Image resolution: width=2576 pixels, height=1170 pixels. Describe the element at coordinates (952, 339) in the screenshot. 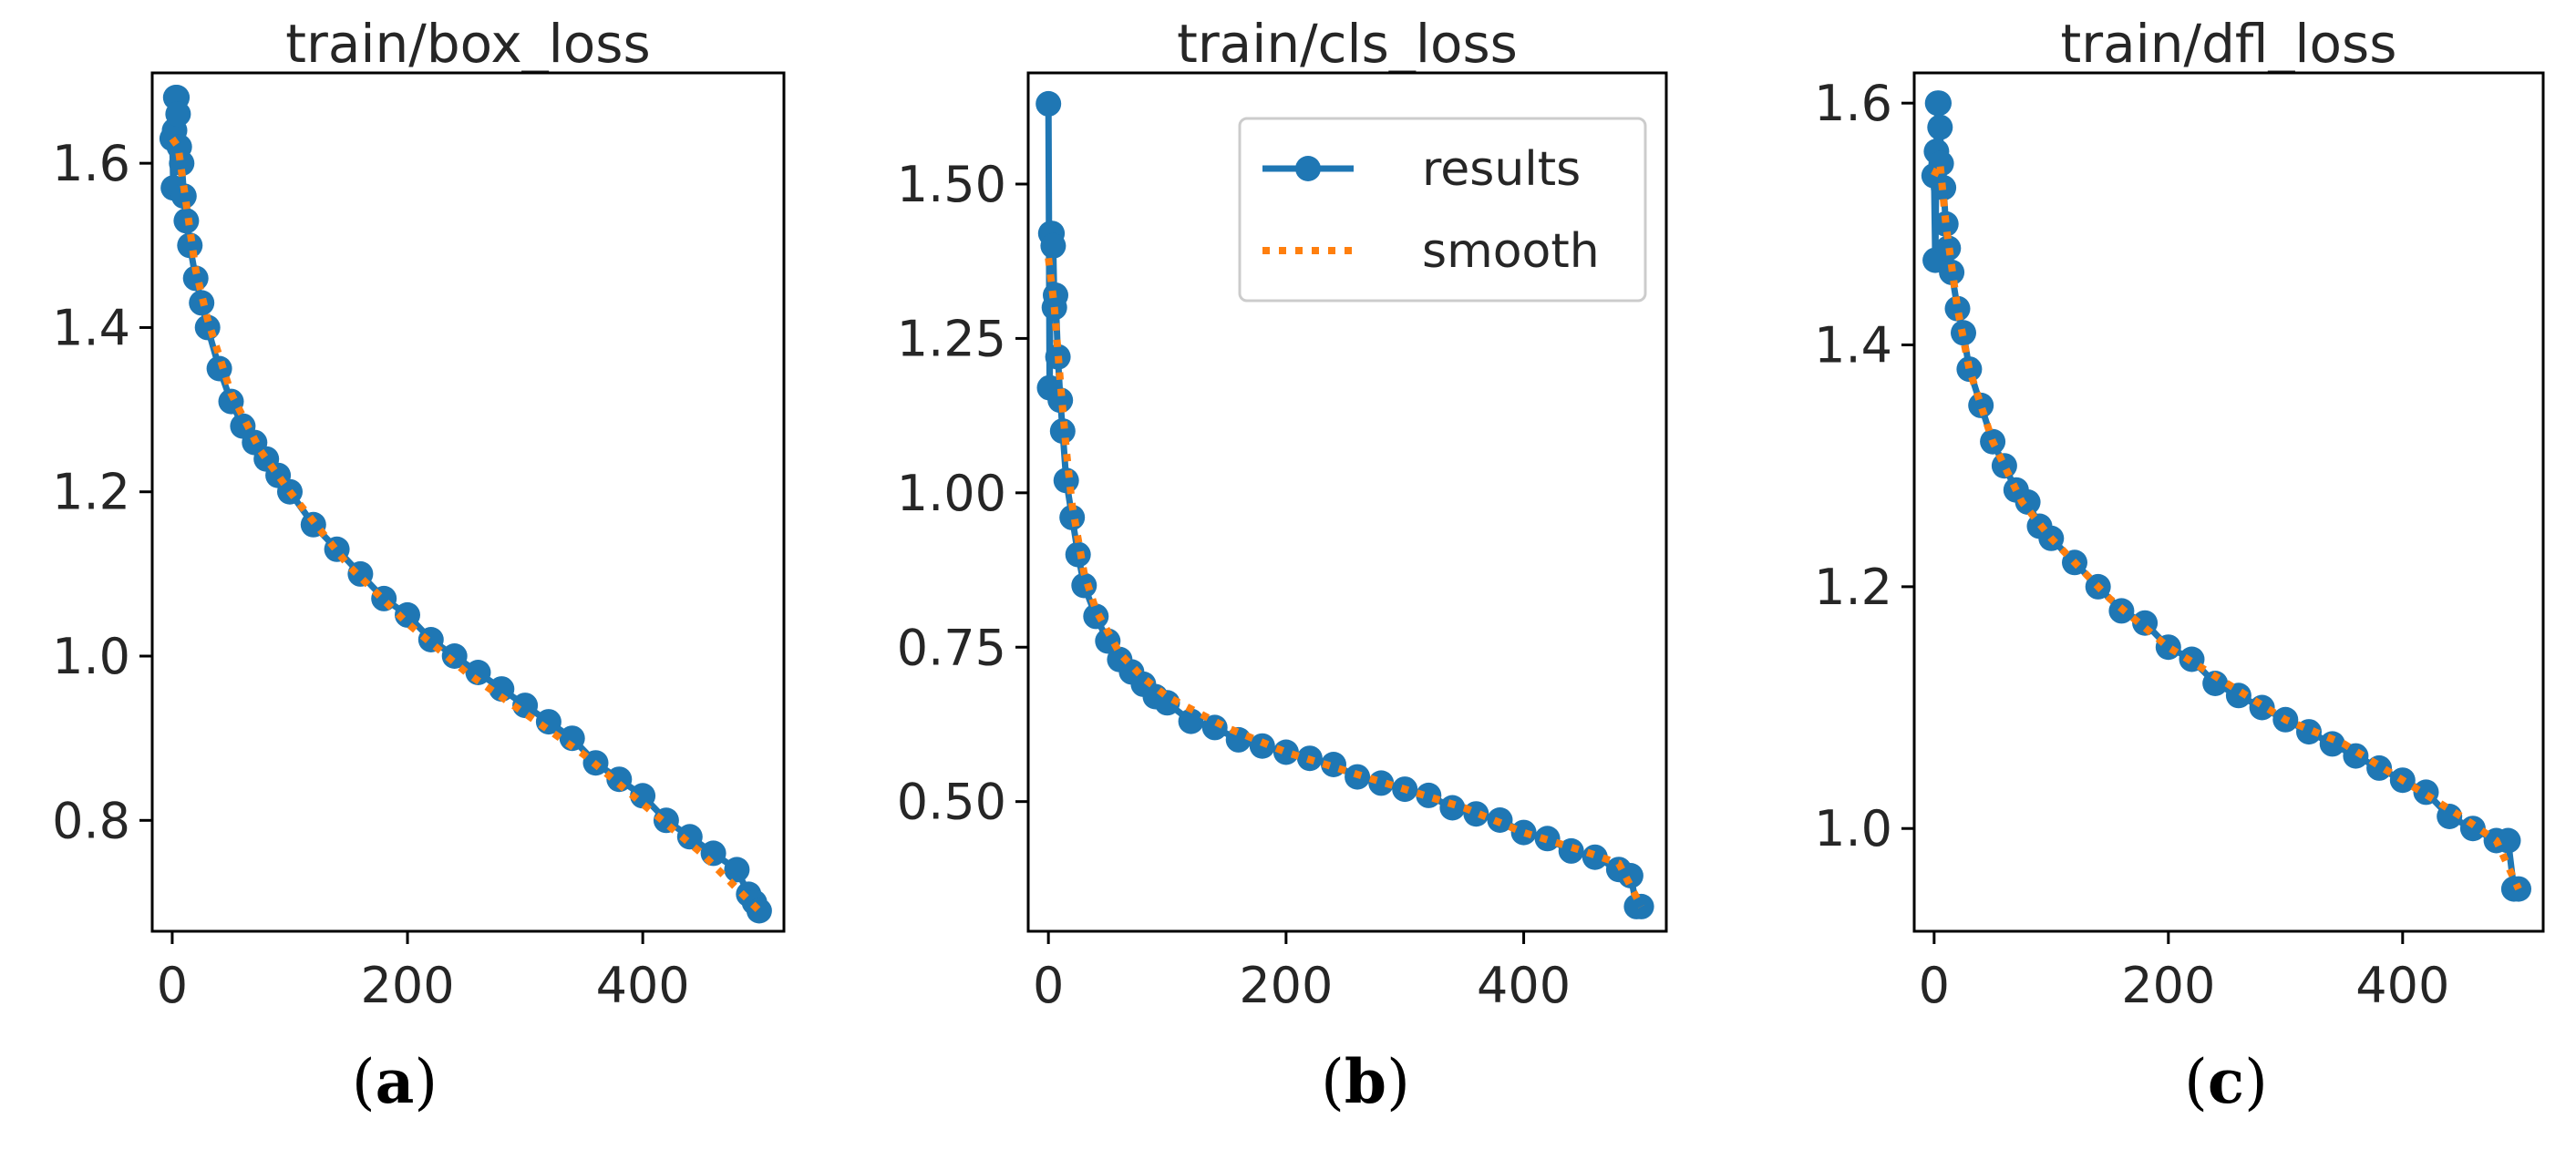

I see `y-tick-label: 1.25` at that location.